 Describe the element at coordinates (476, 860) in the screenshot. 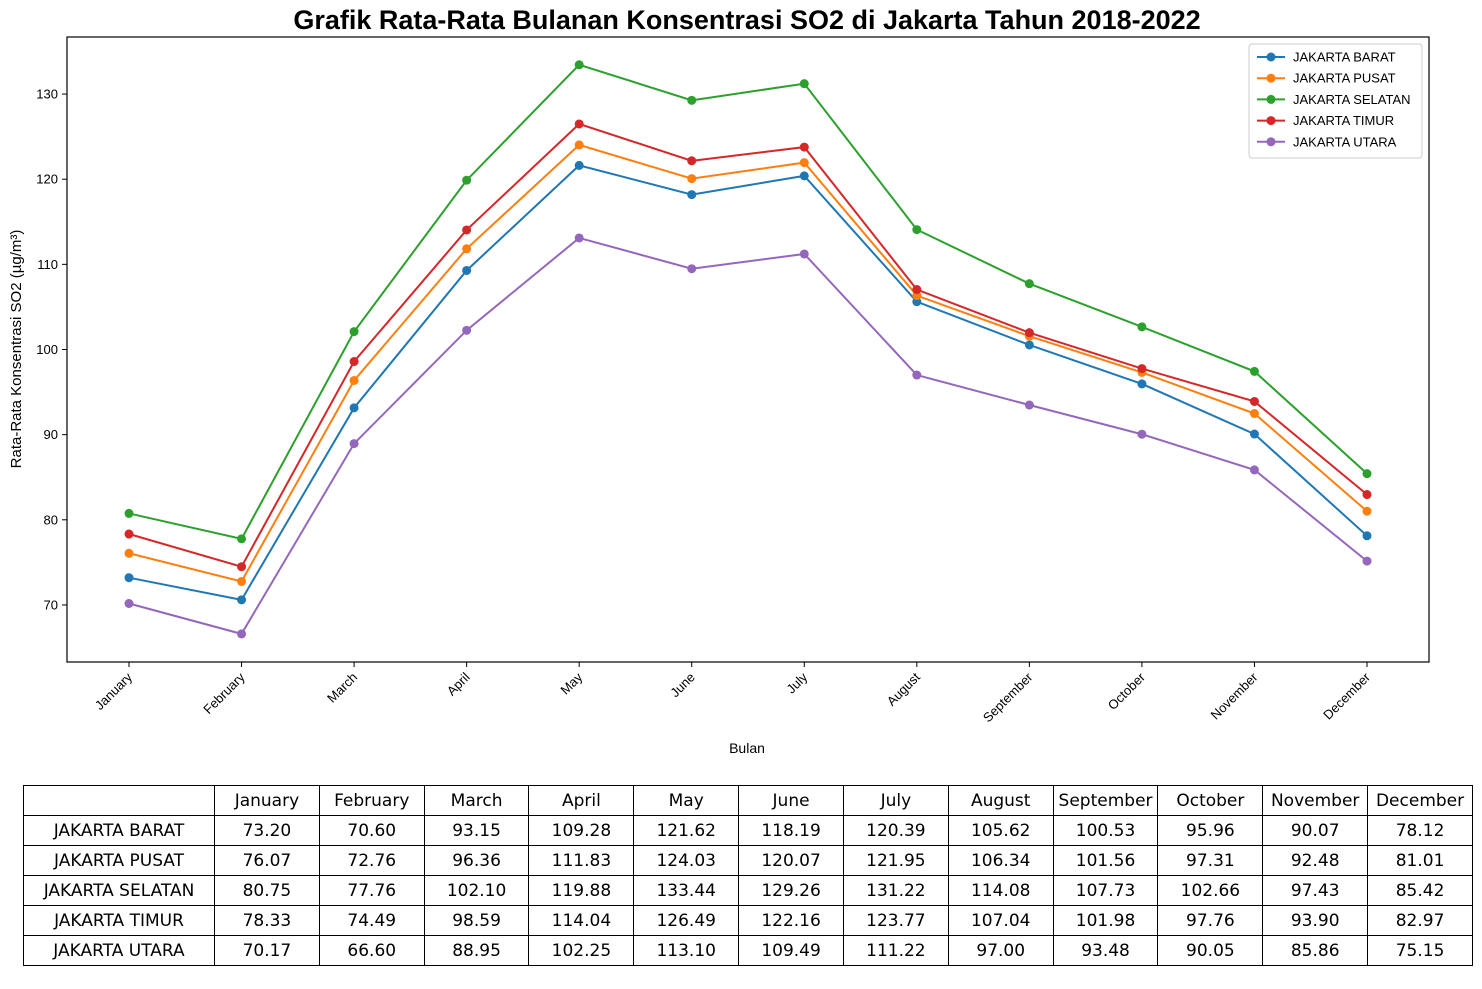

I see `table-cell: 96.36` at that location.